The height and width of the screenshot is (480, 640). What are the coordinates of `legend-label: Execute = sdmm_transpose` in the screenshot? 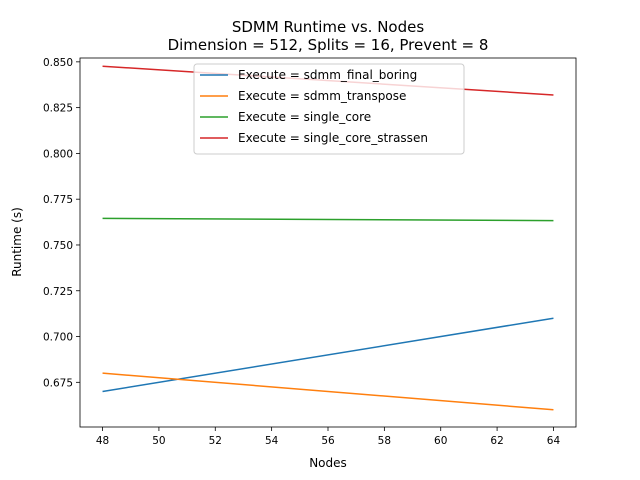 It's located at (322, 96).